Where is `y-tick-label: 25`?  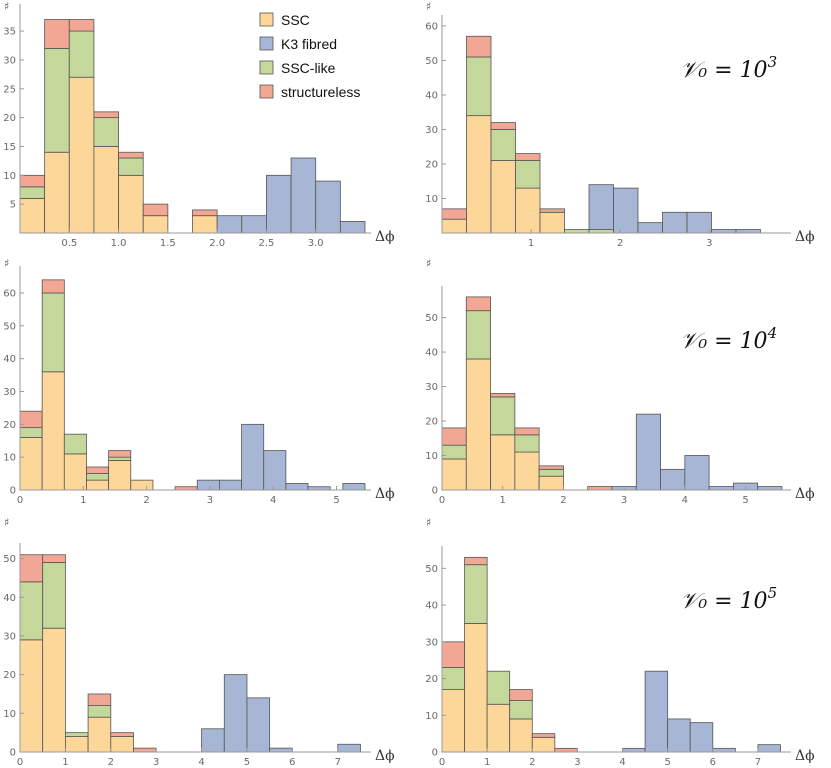 y-tick-label: 25 is located at coordinates (9, 89).